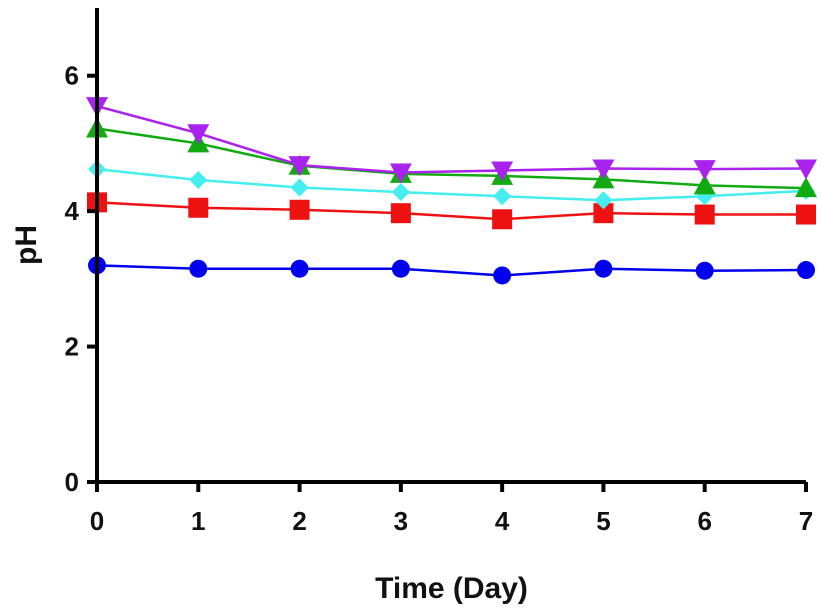 Image resolution: width=822 pixels, height=612 pixels. Describe the element at coordinates (72, 211) in the screenshot. I see `y-tick-label: 4` at that location.